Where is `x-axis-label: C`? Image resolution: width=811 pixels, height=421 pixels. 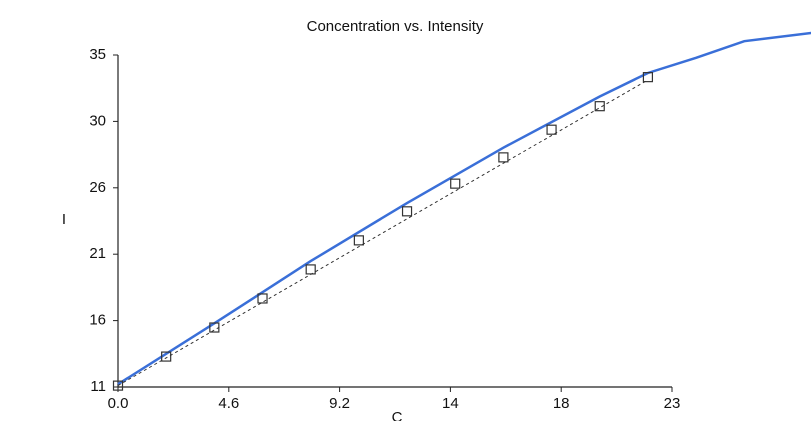
x-axis-label: C is located at coordinates (397, 415).